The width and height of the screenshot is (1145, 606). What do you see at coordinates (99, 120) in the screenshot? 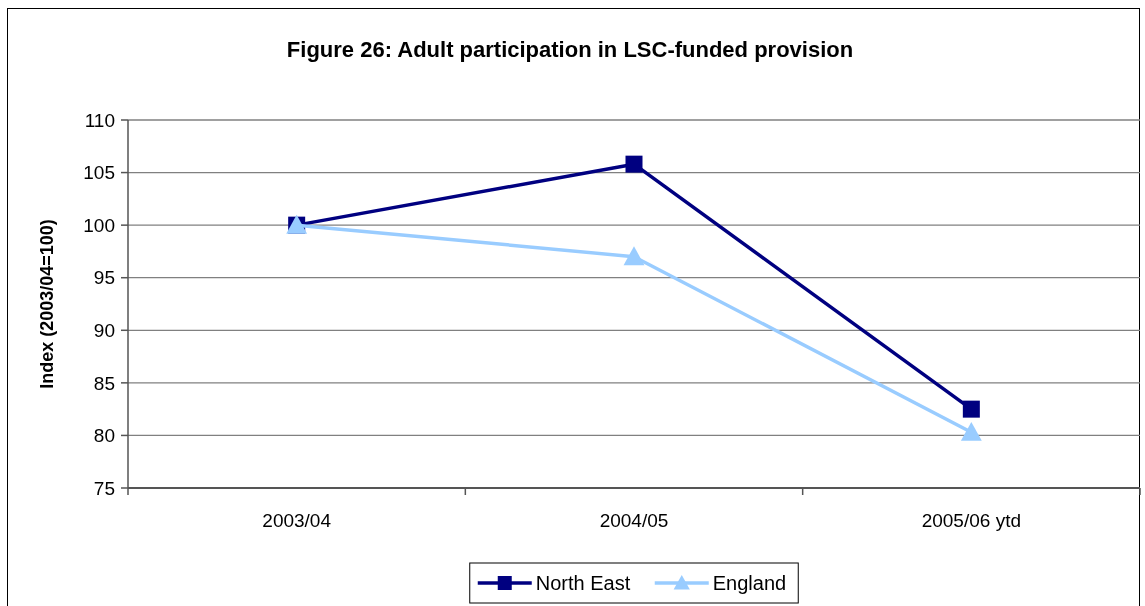
I see `y-tick-label: 110` at bounding box center [99, 120].